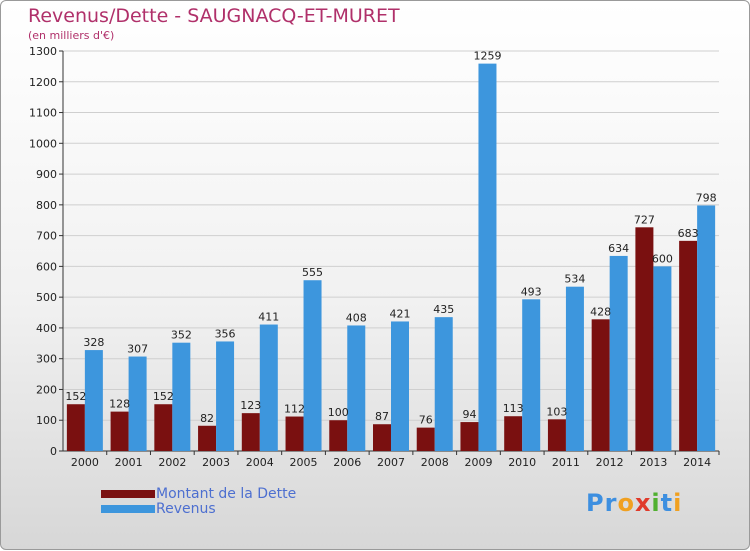  I want to click on y-tick-label: 1300, so click(43, 51).